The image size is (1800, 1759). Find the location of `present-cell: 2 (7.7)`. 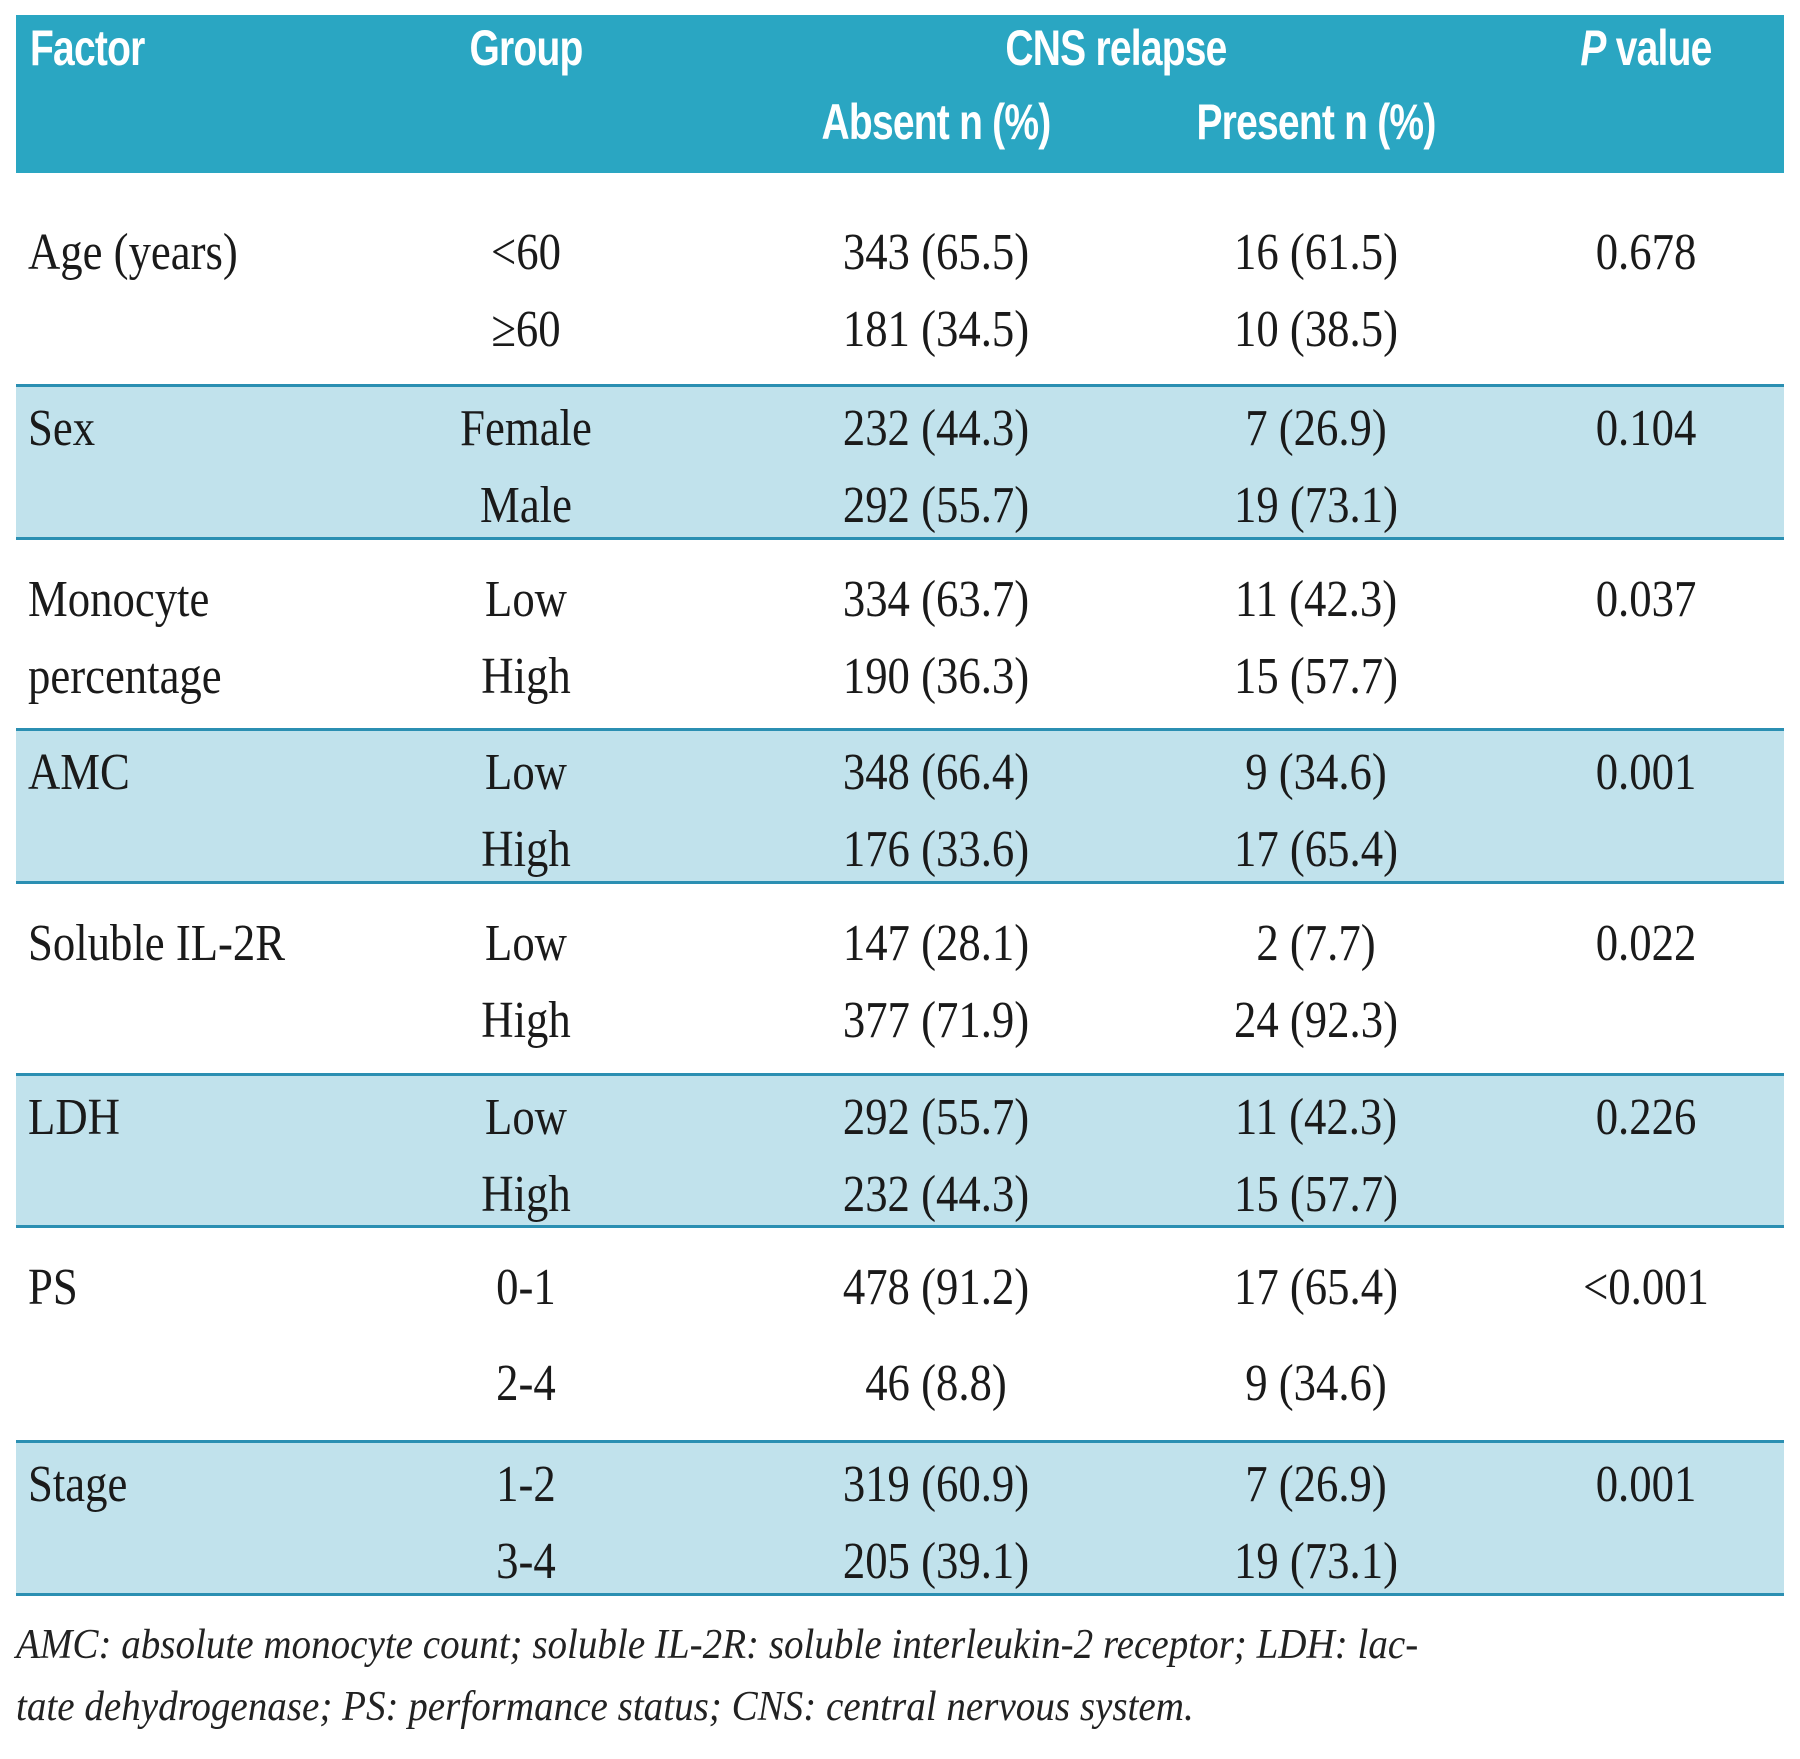

present-cell: 2 (7.7) is located at coordinates (1316, 943).